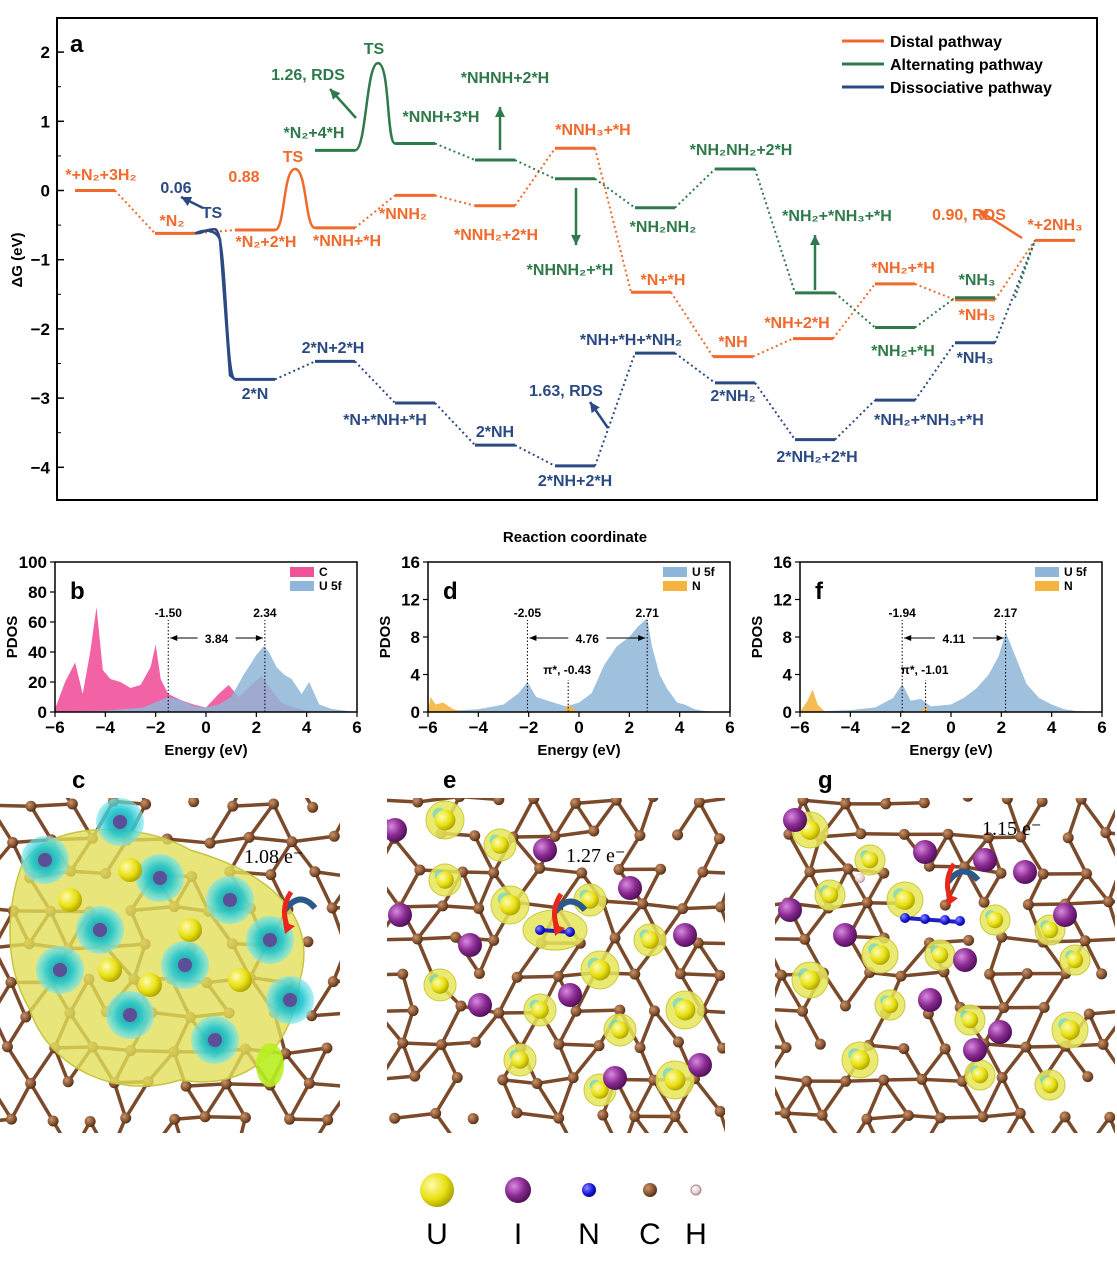  I want to click on level-label-two-nh2: 2*NH₂, so click(732, 396).